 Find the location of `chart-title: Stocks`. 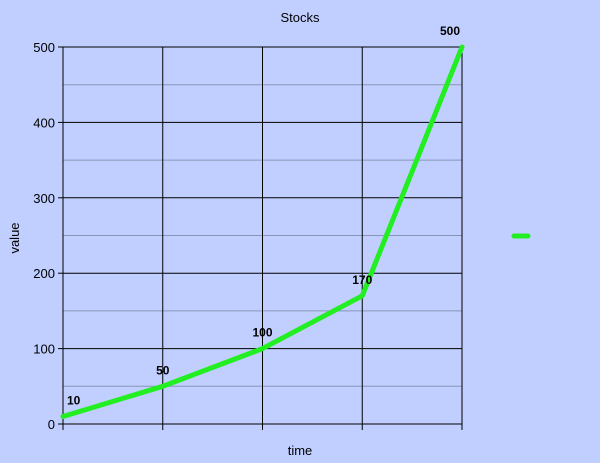

chart-title: Stocks is located at coordinates (300, 17).